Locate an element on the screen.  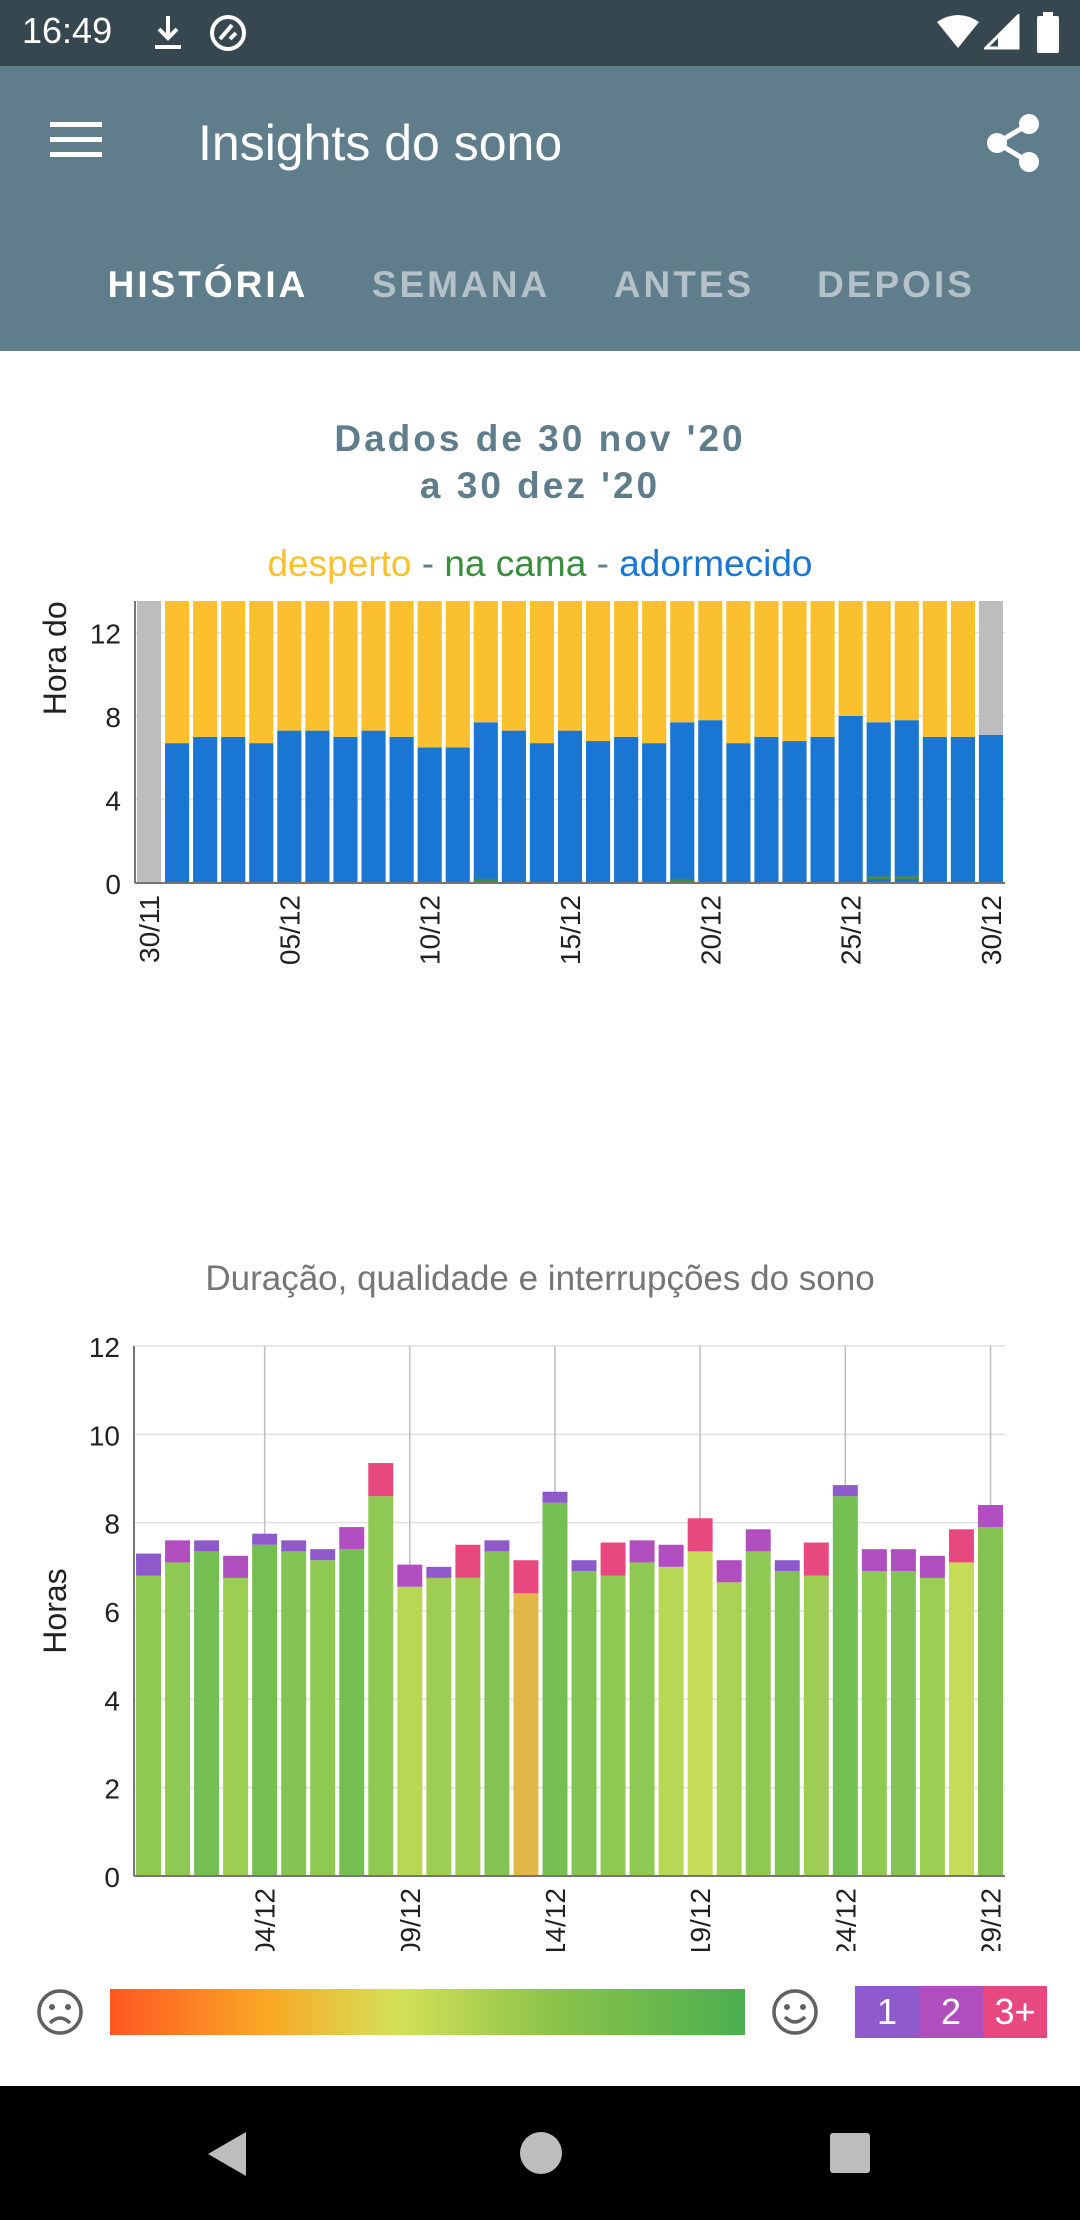
happy-face-icon is located at coordinates (795, 2012).